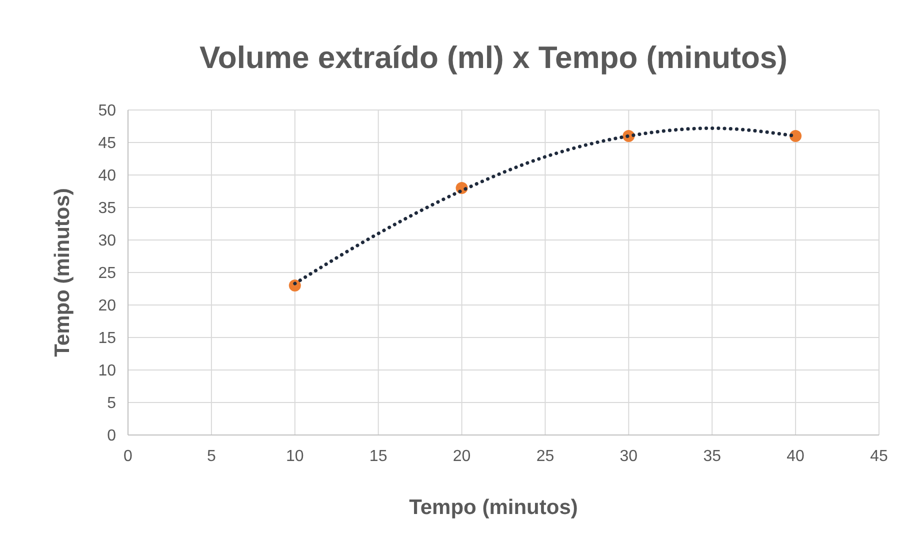 This screenshot has height=546, width=905. Describe the element at coordinates (107, 241) in the screenshot. I see `y-tick-label: 30` at that location.